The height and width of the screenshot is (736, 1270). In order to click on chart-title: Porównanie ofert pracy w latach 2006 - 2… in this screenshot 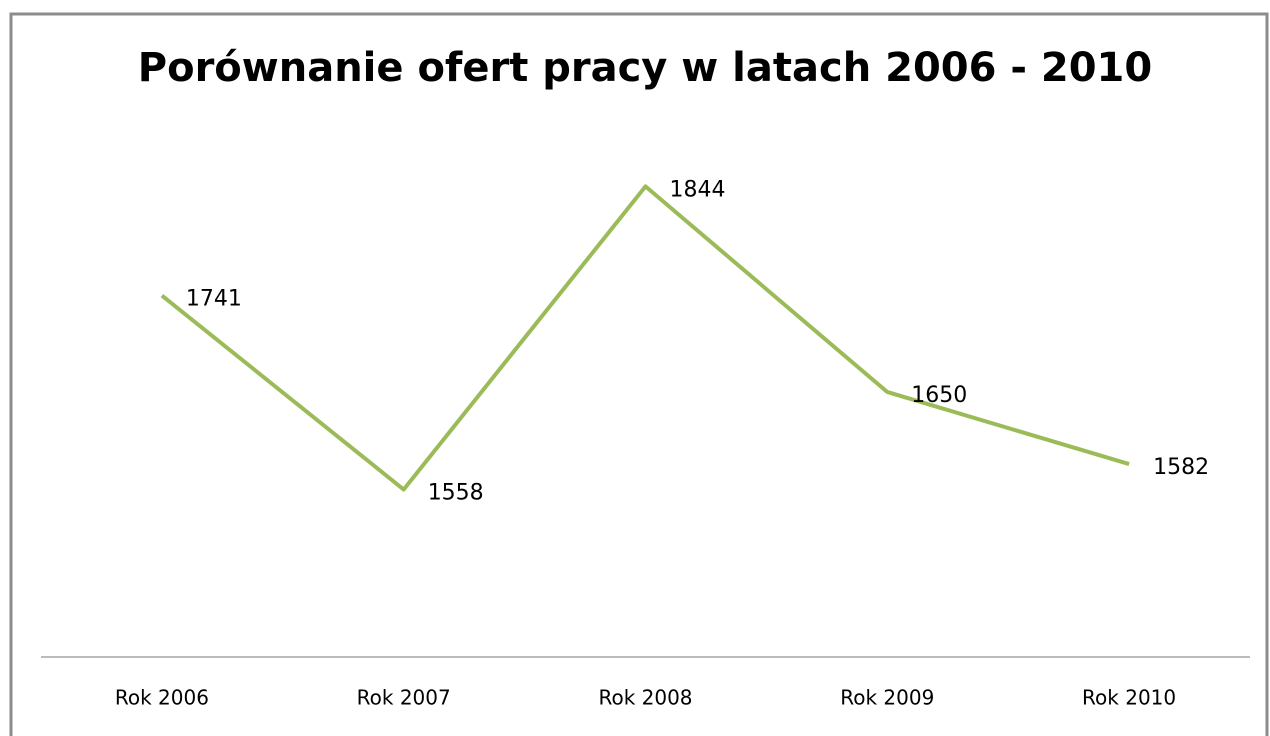, I will do `click(645, 68)`.